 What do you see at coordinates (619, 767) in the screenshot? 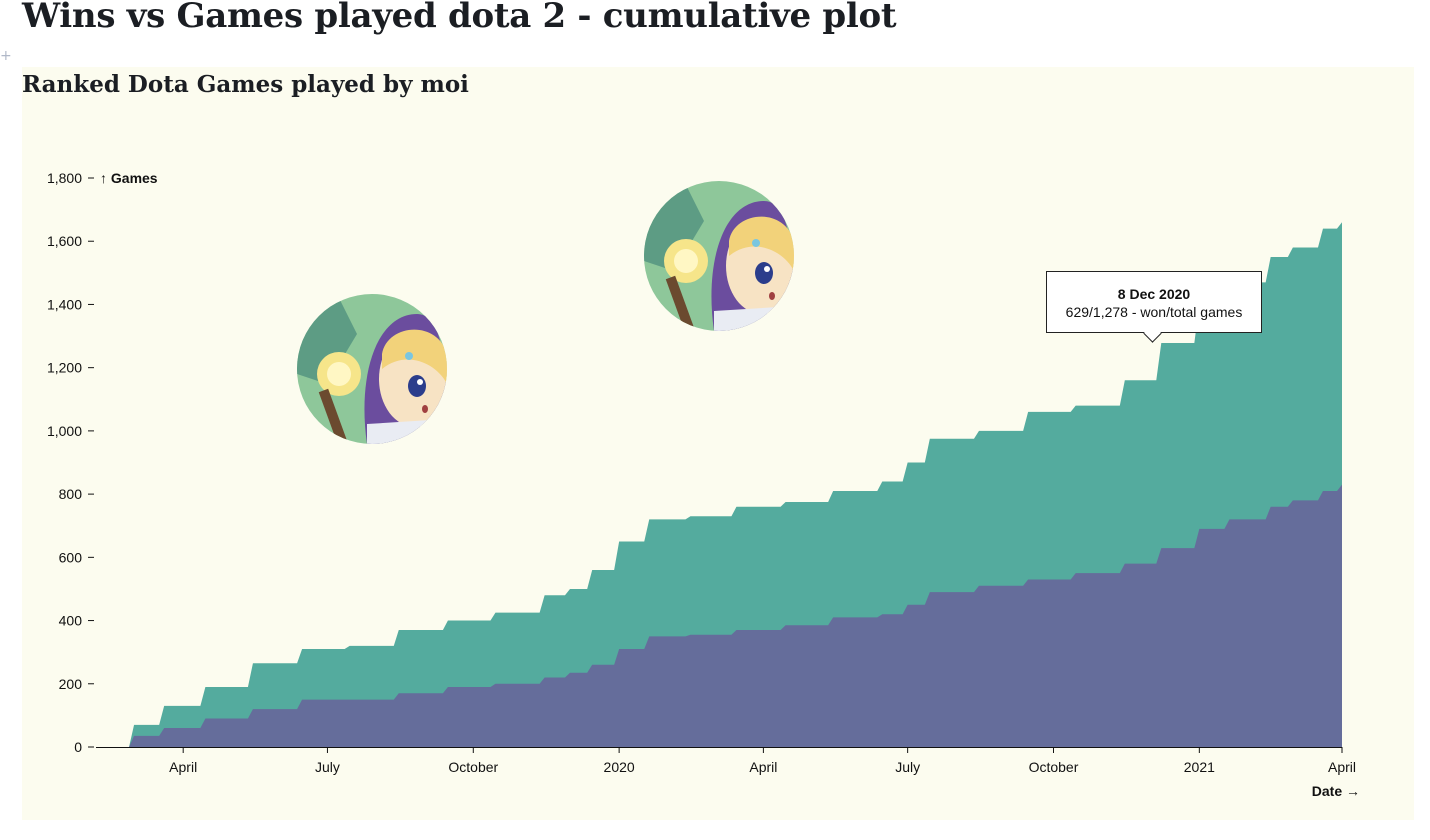
I see `x-tick-label: 2020` at bounding box center [619, 767].